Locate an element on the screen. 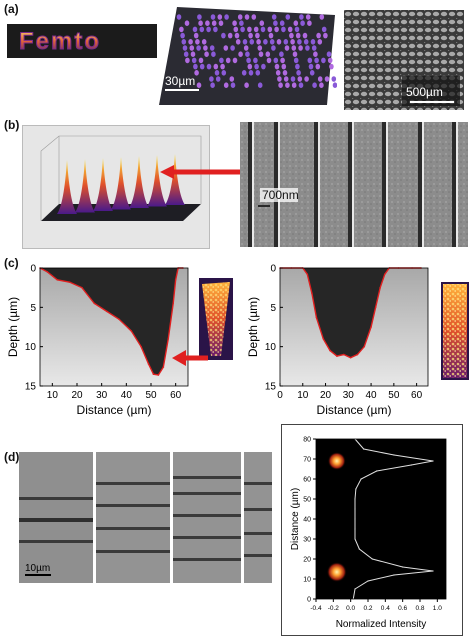 This screenshot has height=640, width=474. c-right-xtick-label: 30 is located at coordinates (349, 395).